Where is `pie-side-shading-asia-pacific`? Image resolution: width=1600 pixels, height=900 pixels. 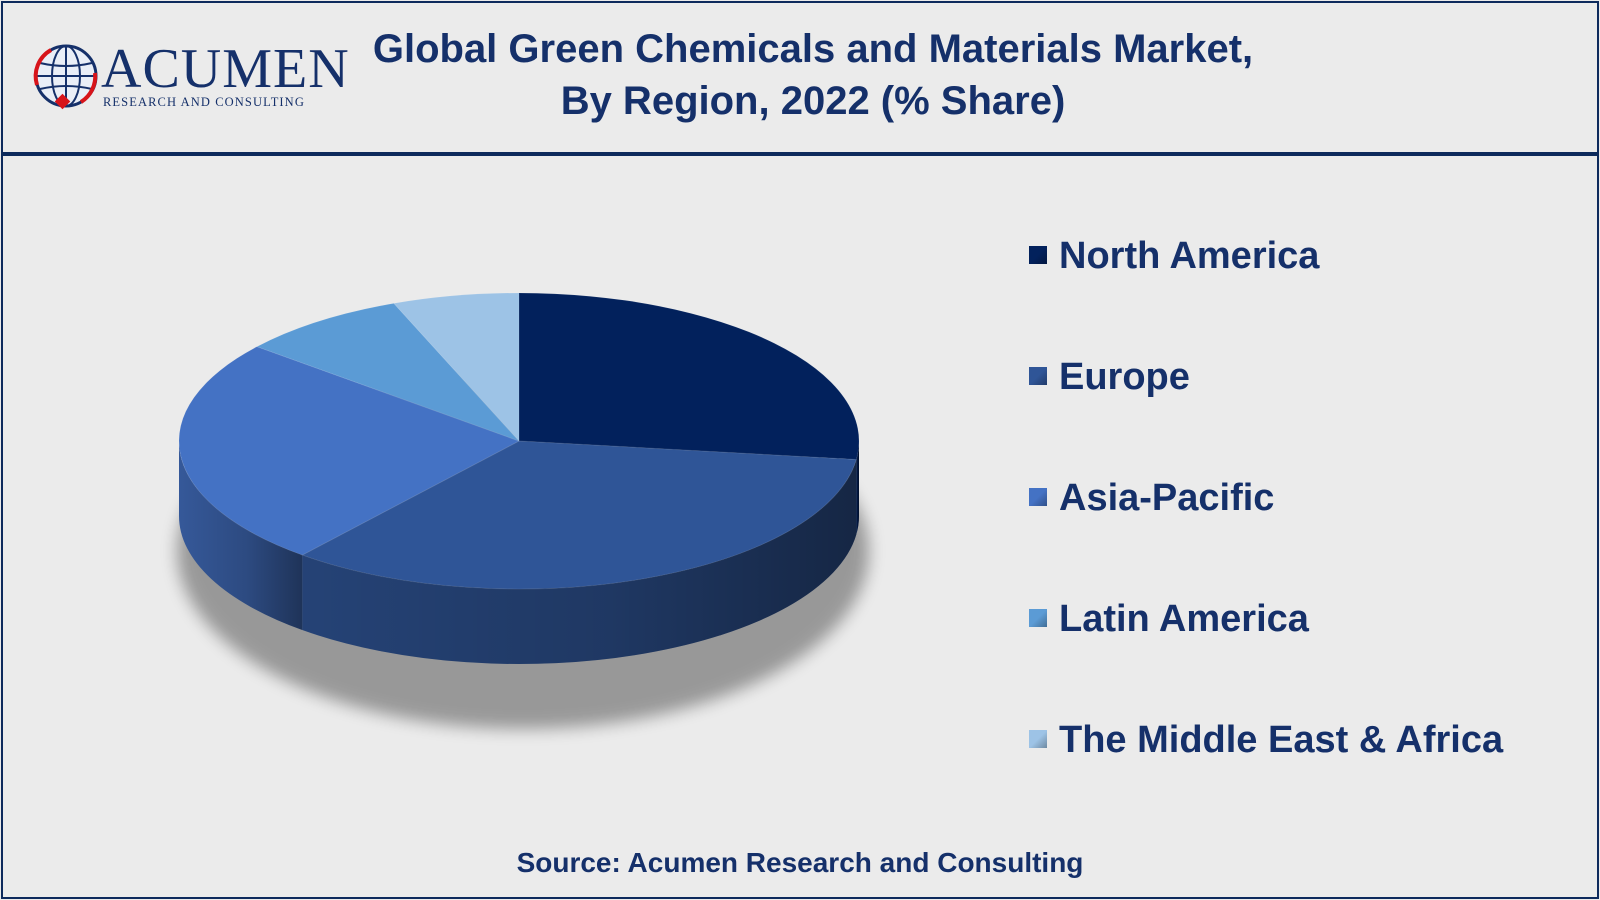 pie-side-shading-asia-pacific is located at coordinates (241, 536).